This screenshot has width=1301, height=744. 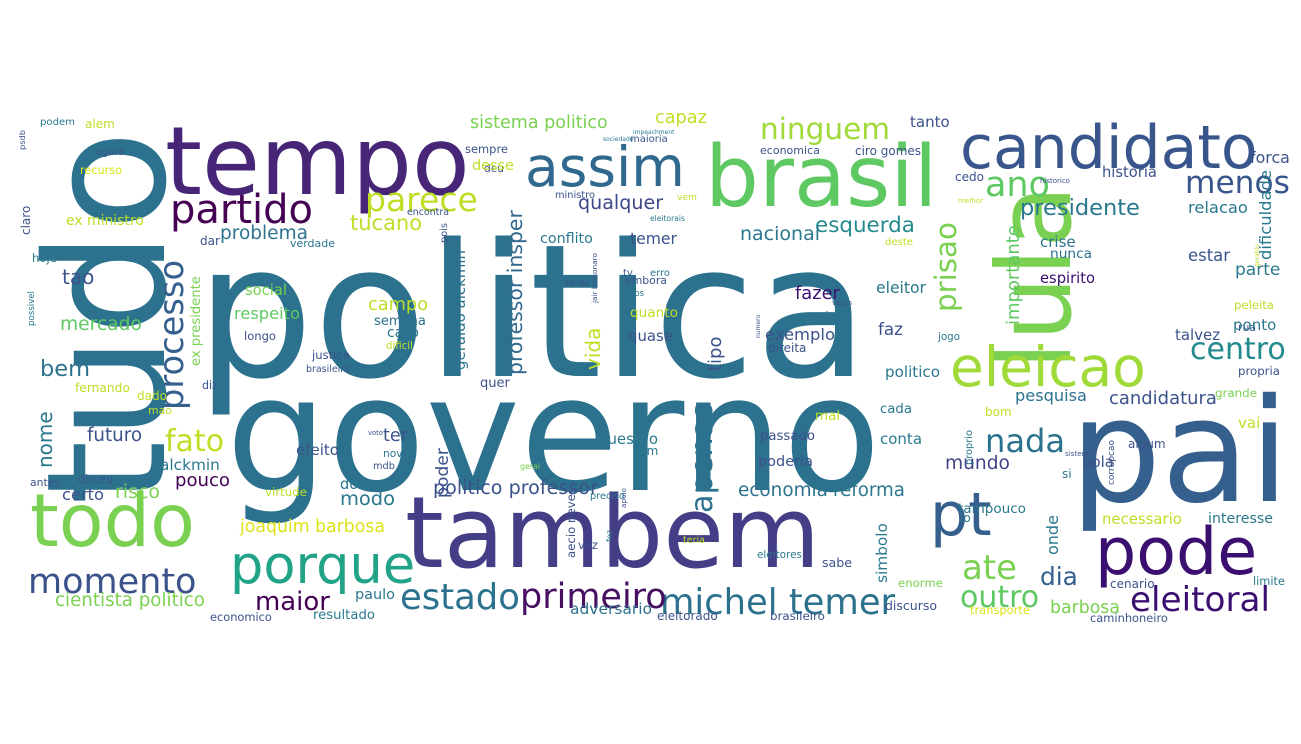 I want to click on word-modo: modo, so click(x=368, y=498).